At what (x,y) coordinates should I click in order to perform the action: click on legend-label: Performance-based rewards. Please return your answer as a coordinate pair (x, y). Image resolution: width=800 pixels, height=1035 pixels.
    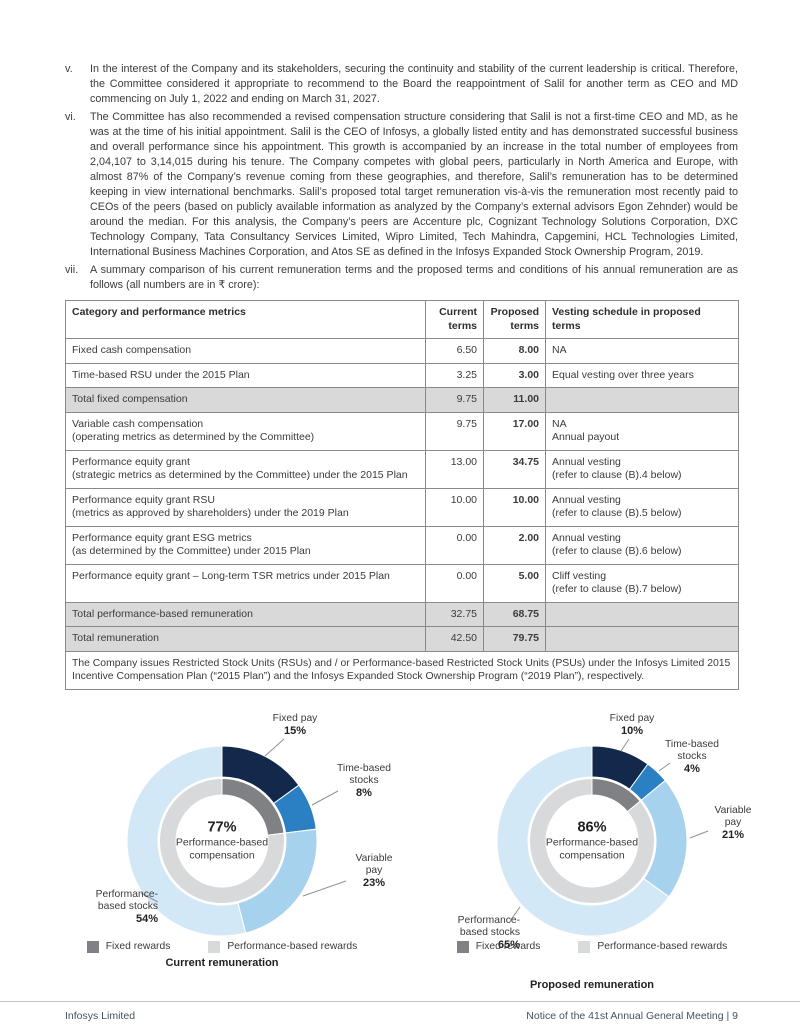
    Looking at the image, I should click on (292, 947).